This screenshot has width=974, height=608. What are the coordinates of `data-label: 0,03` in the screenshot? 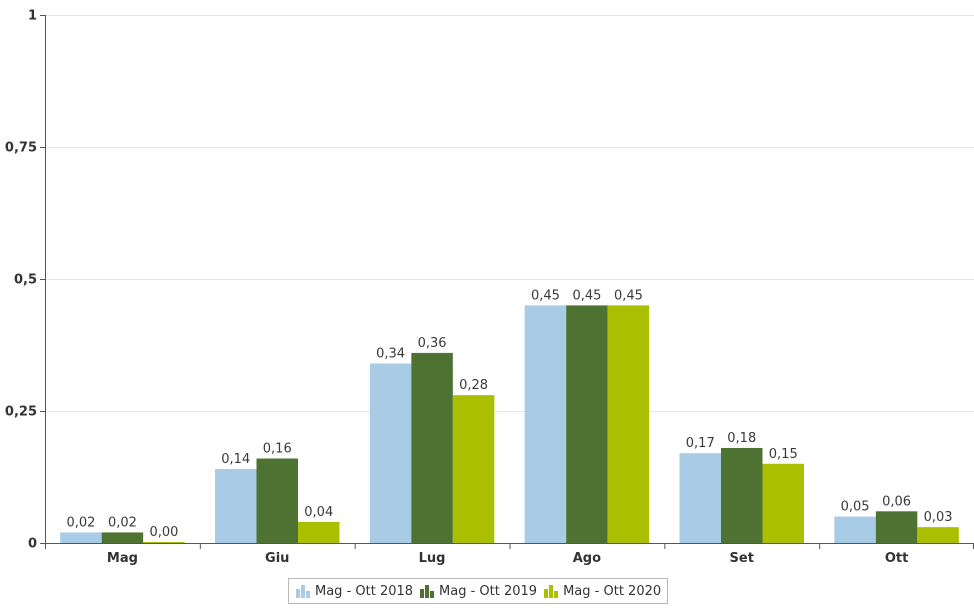 It's located at (938, 517).